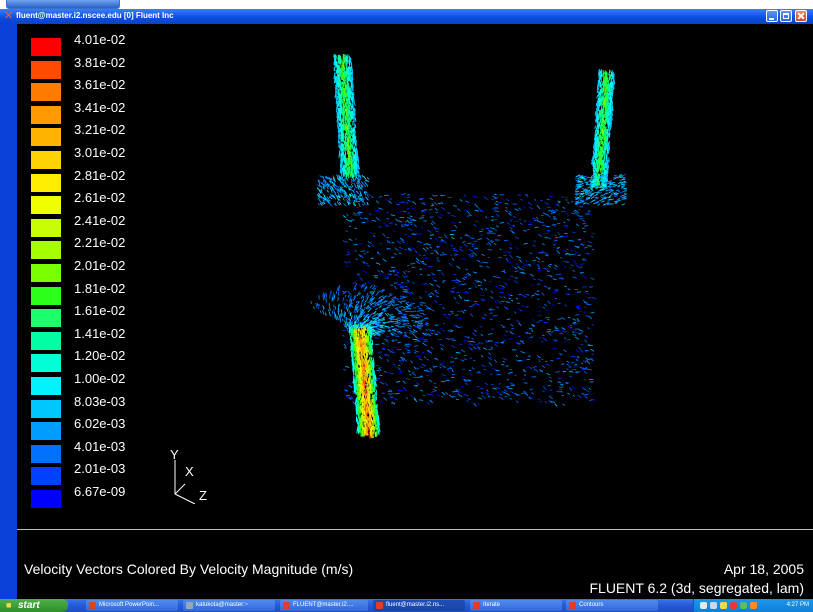 This screenshot has width=813, height=612. Describe the element at coordinates (63, 4) in the screenshot. I see `background-window-tab` at that location.